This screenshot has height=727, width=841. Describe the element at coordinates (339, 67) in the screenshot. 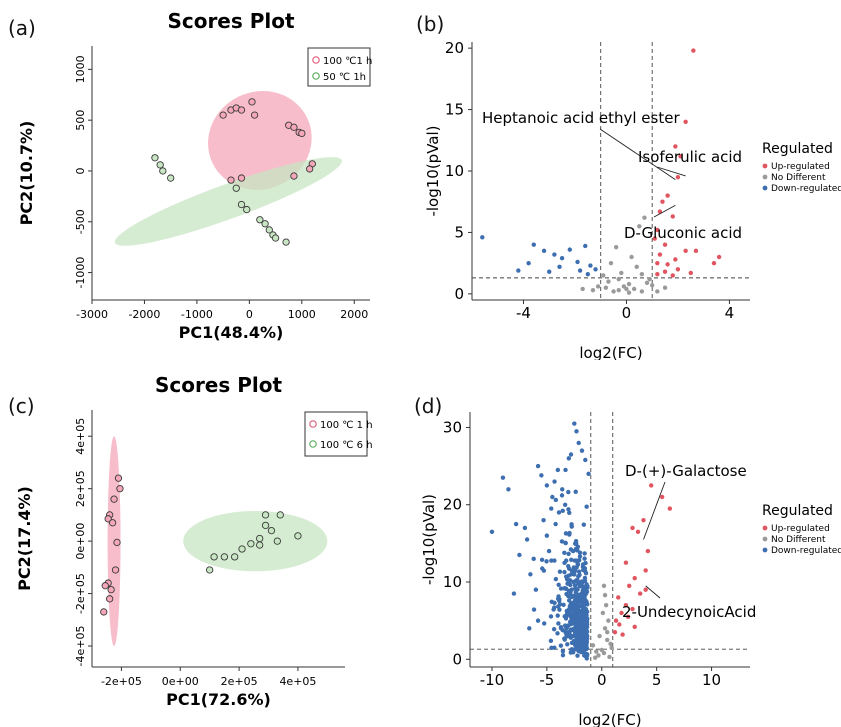

I see `legend-box` at that location.